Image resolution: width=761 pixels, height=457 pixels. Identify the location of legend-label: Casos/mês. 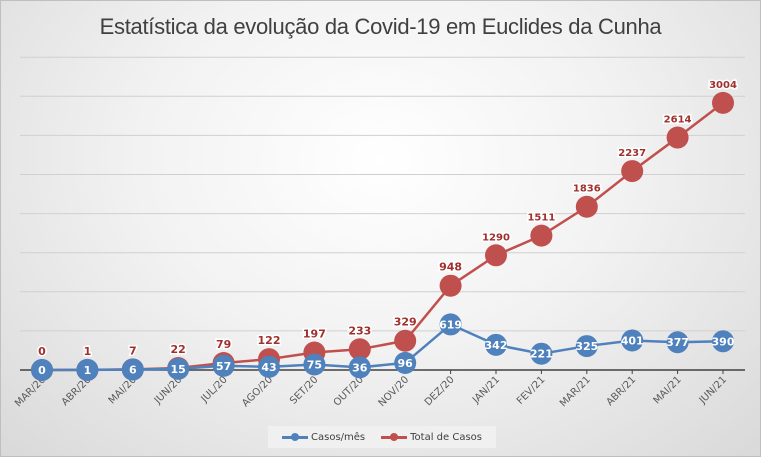
(338, 437).